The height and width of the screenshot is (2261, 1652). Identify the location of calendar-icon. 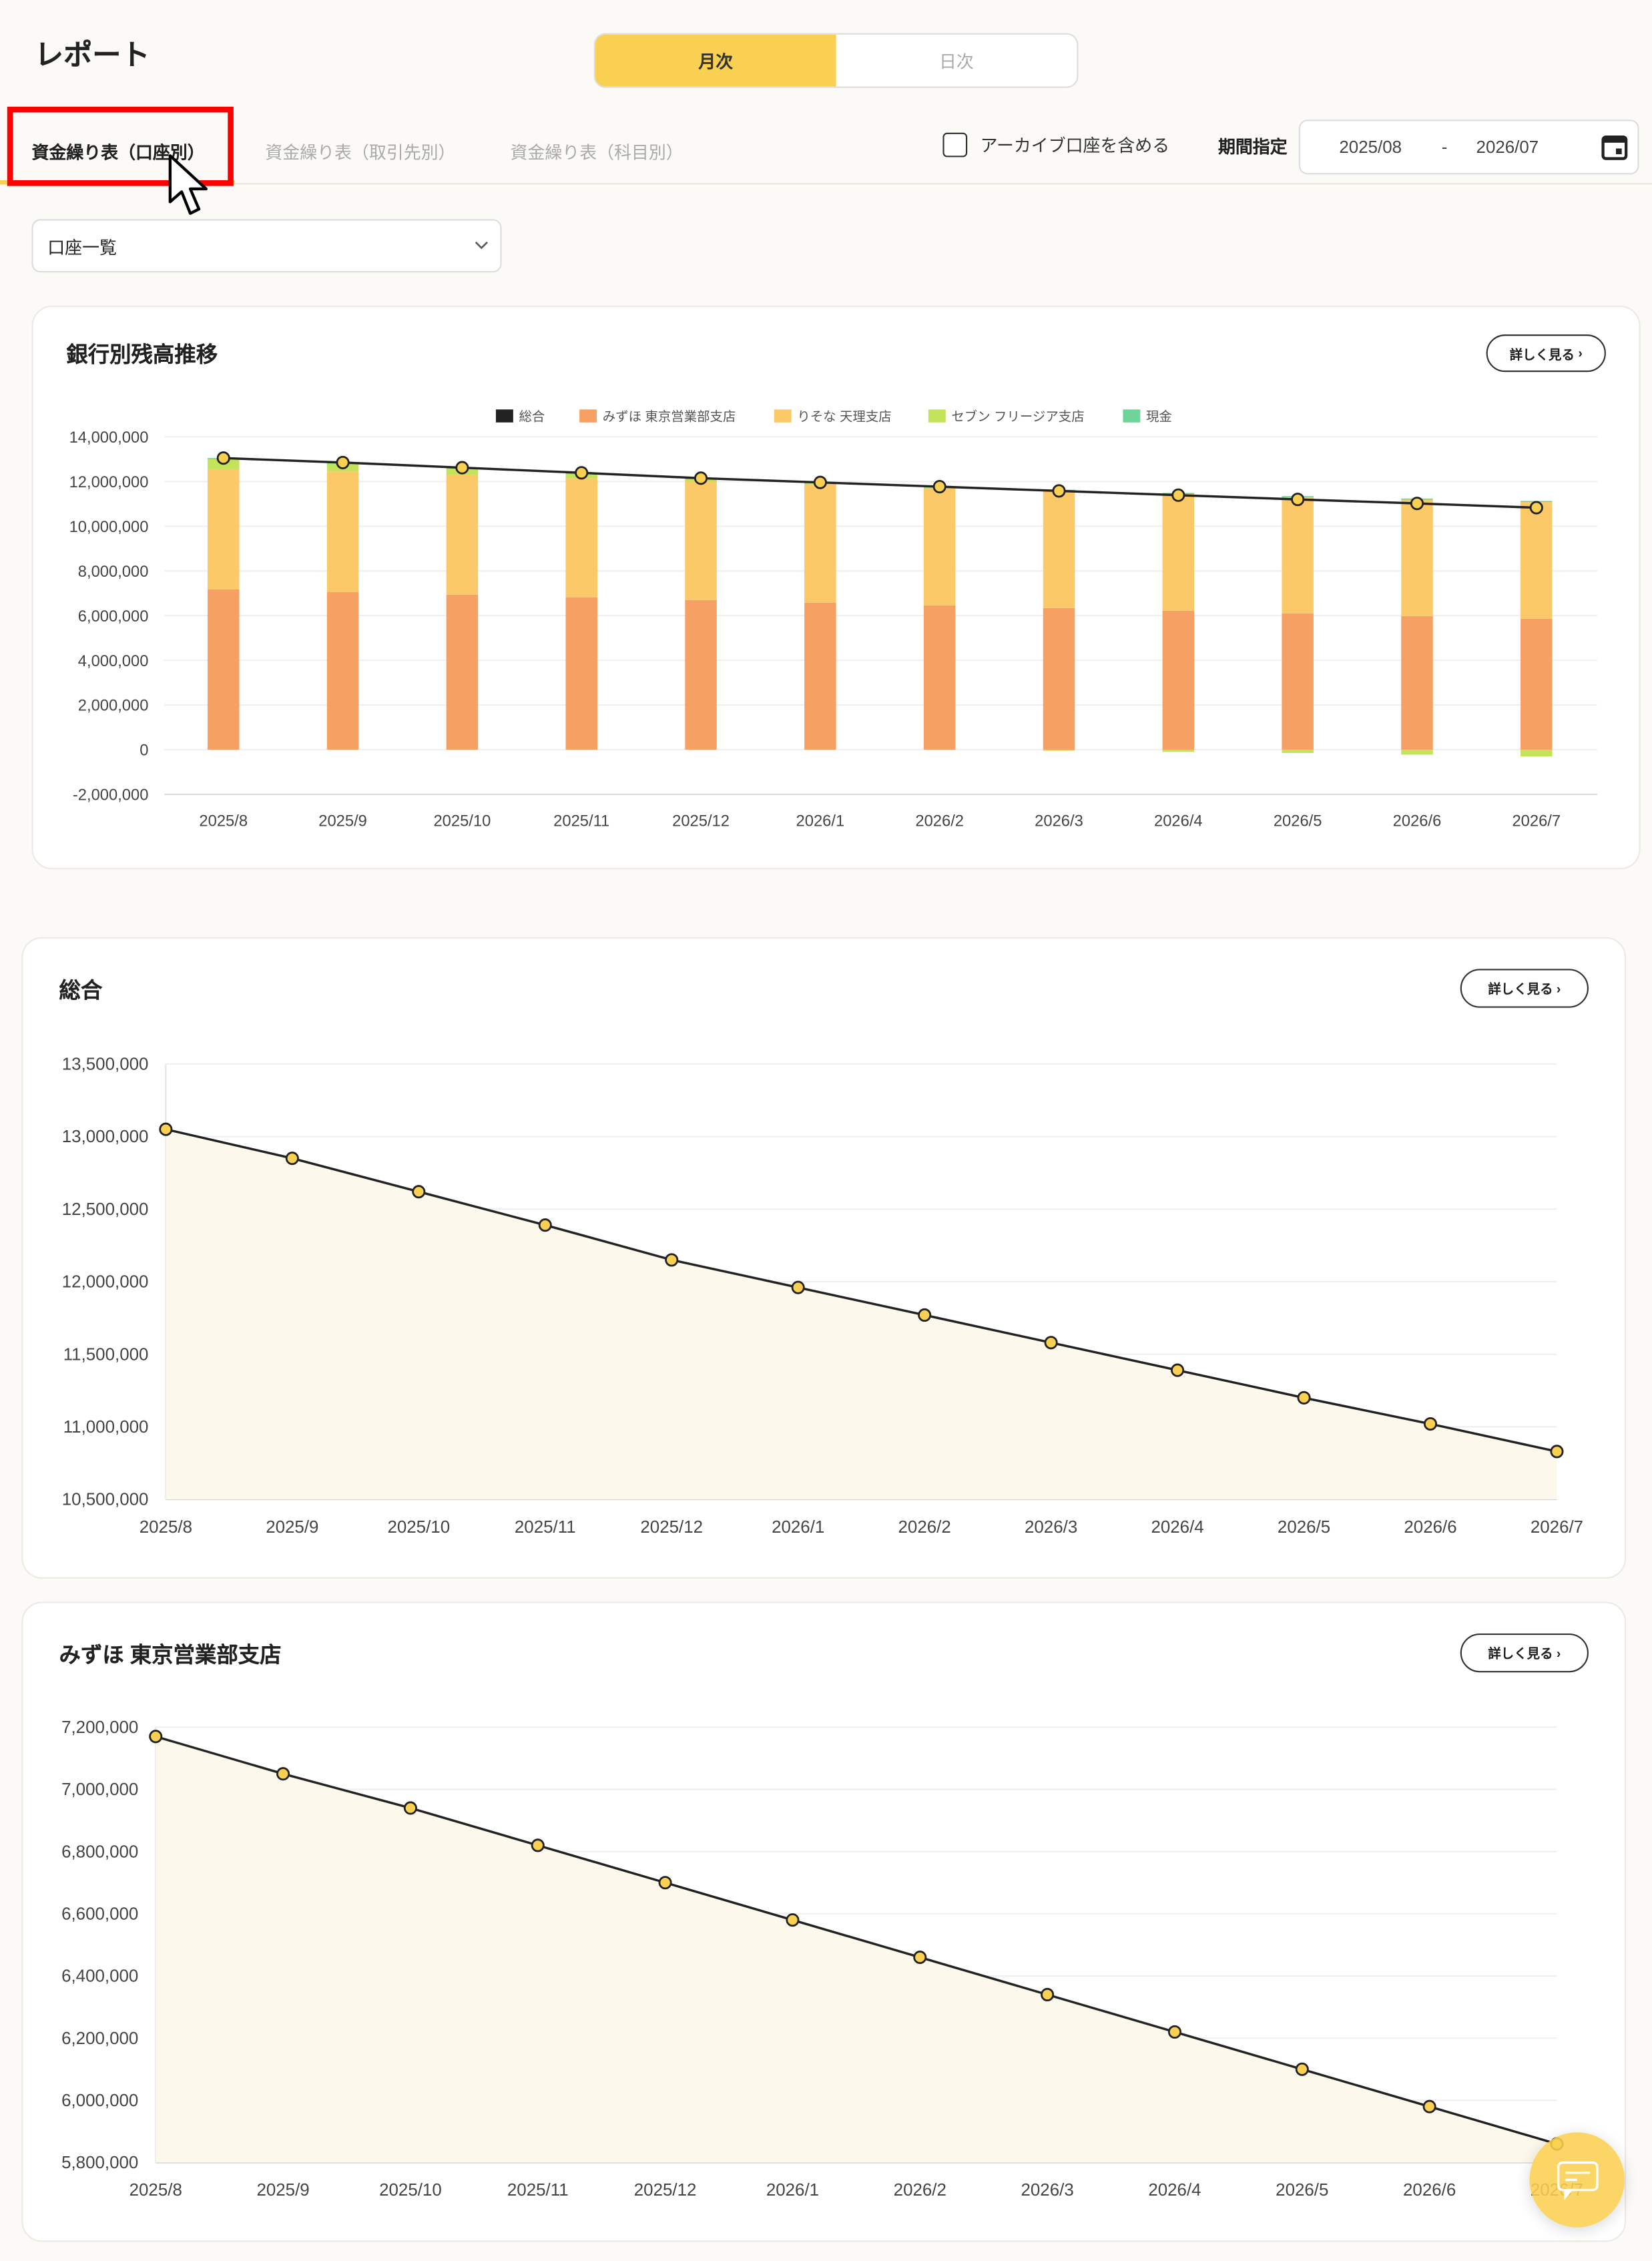
(1614, 147).